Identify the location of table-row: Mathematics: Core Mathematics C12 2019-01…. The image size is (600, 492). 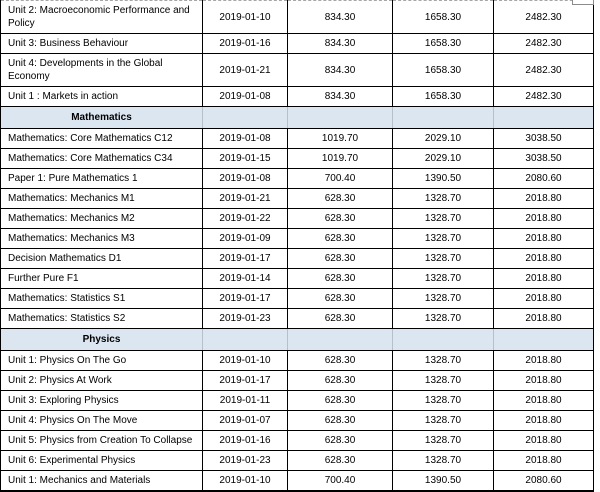
(297, 138).